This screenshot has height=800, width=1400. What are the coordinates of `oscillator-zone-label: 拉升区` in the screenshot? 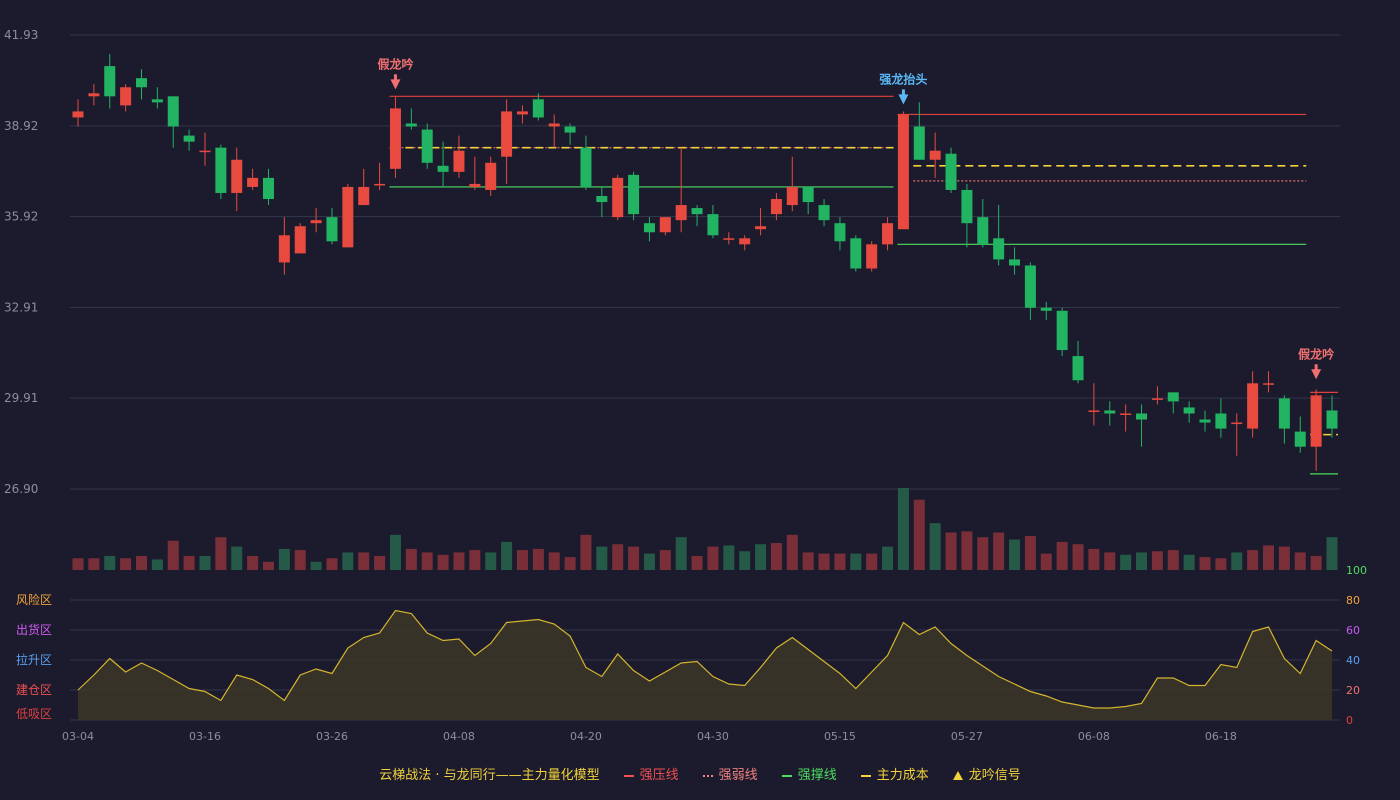 It's located at (34, 659).